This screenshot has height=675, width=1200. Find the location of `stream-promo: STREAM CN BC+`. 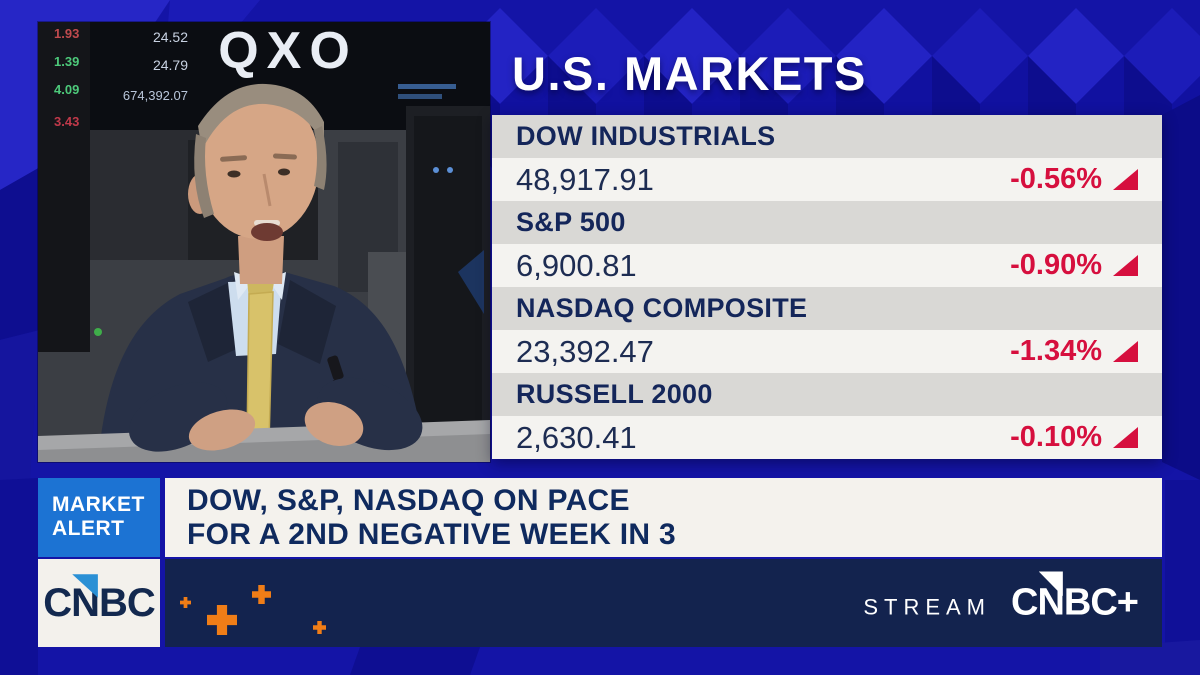

stream-promo: STREAM CN BC+ is located at coordinates (1001, 598).